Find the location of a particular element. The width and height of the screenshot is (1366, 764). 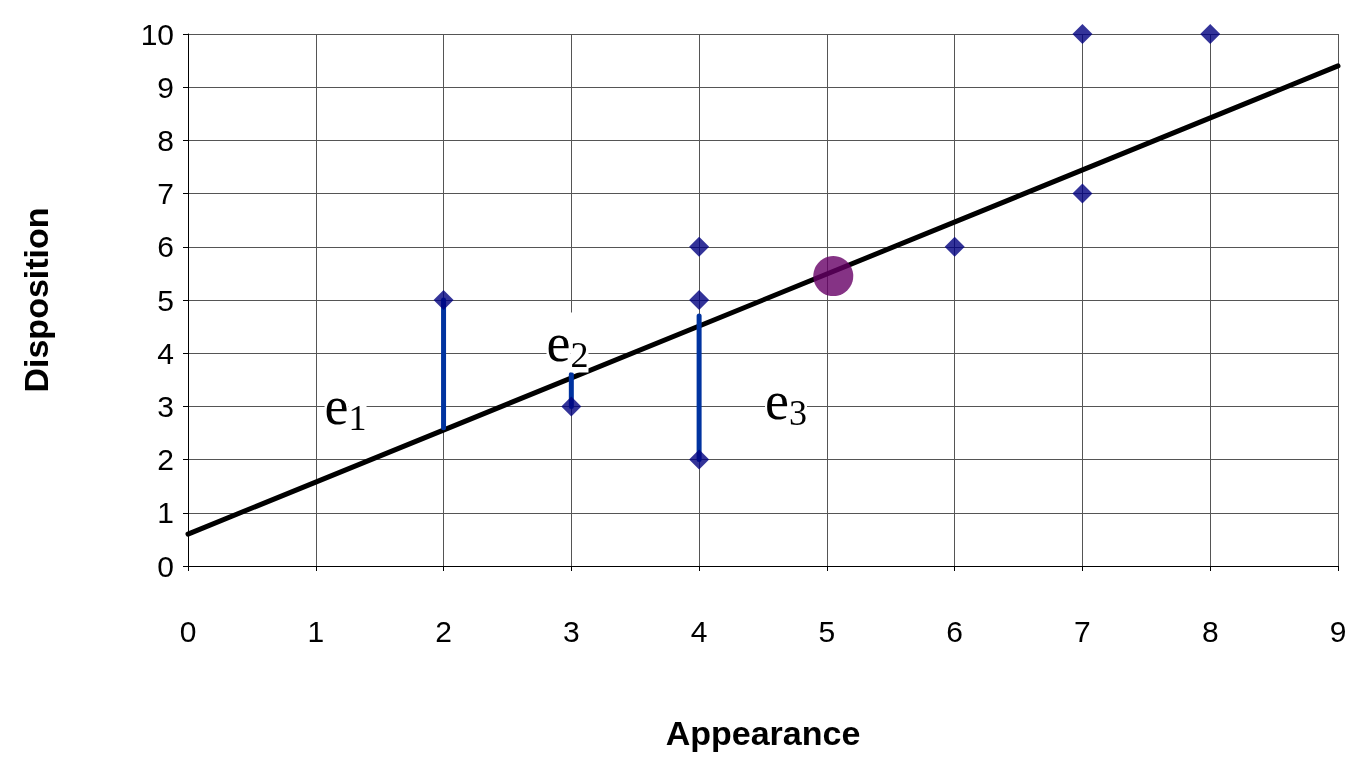

x-tick-label: 8 is located at coordinates (1210, 631).